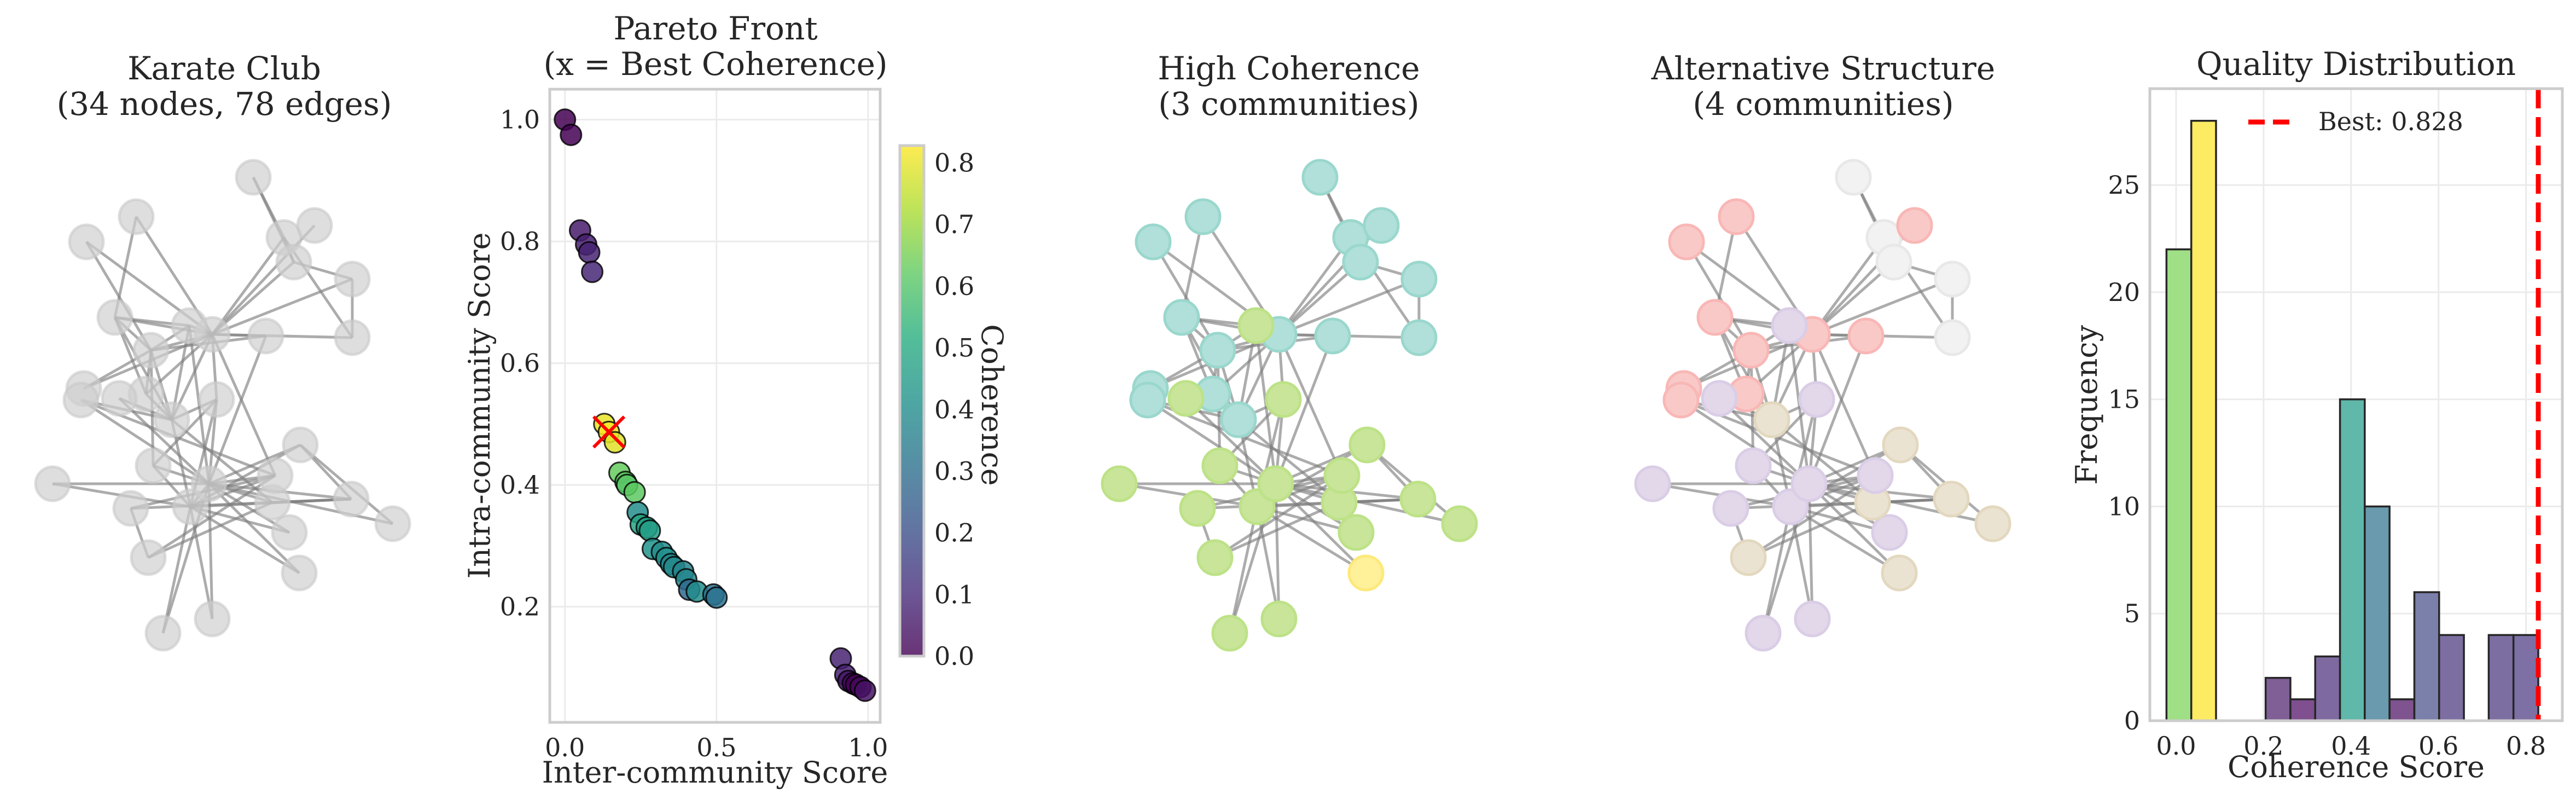 This screenshot has width=2576, height=805. Describe the element at coordinates (954, 348) in the screenshot. I see `colorbar-tick-label: 0.5` at that location.